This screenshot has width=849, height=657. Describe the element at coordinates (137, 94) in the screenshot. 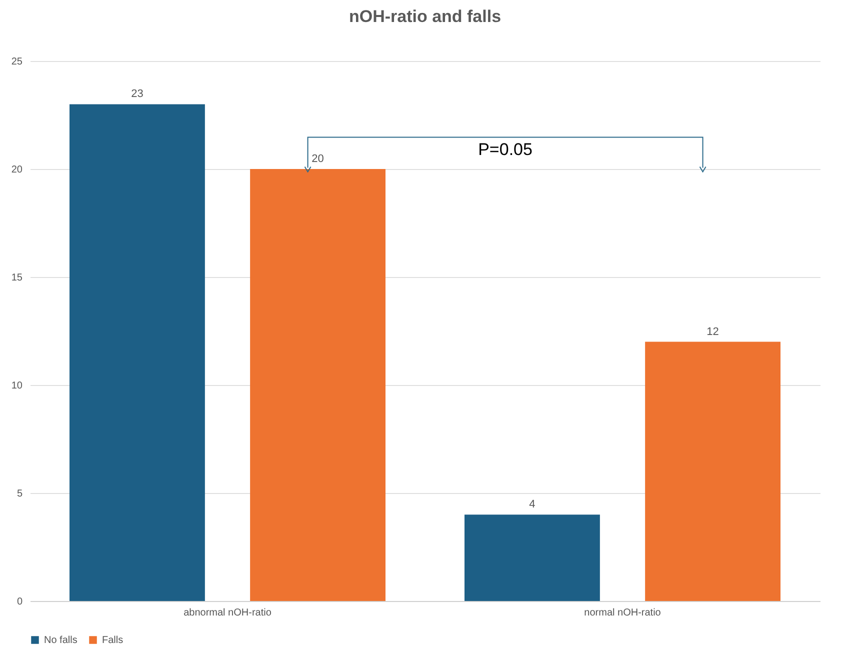

I see `data-label: 23` at that location.